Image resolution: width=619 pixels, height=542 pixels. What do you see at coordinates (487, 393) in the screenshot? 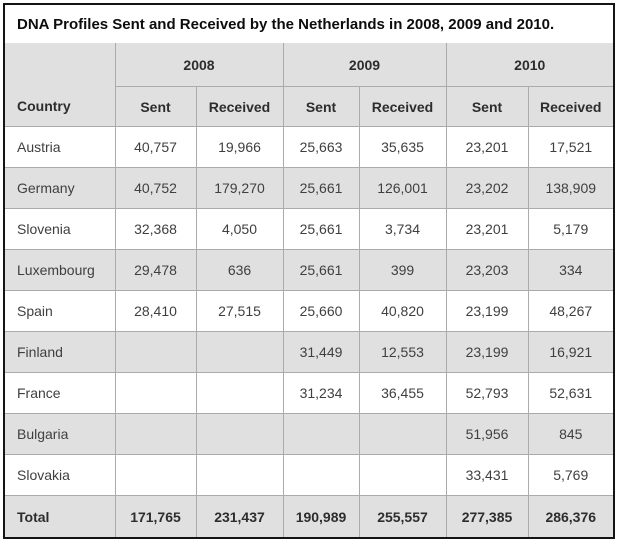
I see `value-cell: 52,793` at bounding box center [487, 393].